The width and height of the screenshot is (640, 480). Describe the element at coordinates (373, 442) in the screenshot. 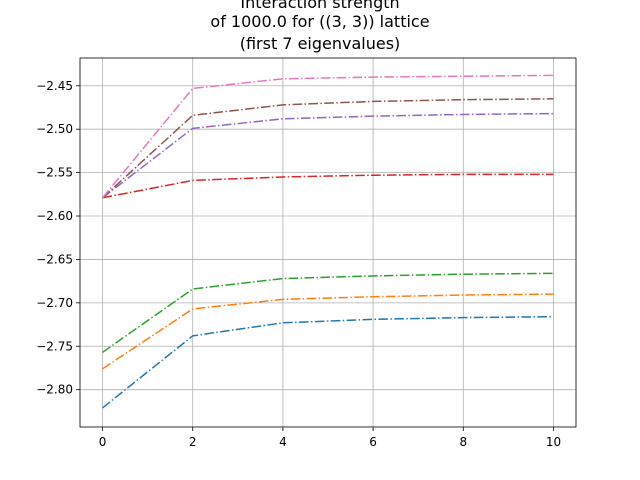

I see `x-tick-label: 6` at that location.